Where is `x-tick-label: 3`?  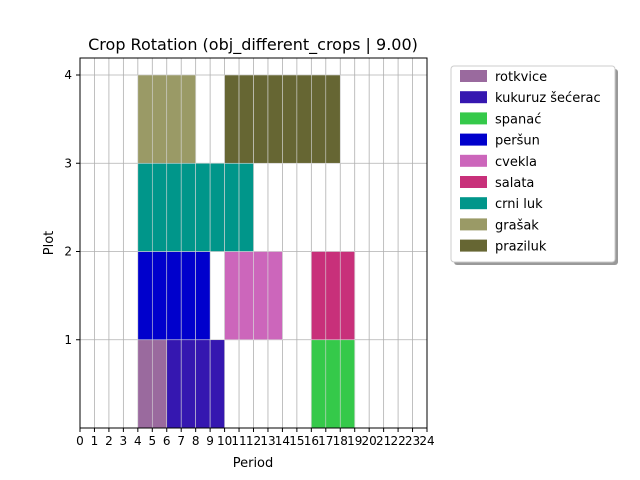
x-tick-label: 3 is located at coordinates (124, 441).